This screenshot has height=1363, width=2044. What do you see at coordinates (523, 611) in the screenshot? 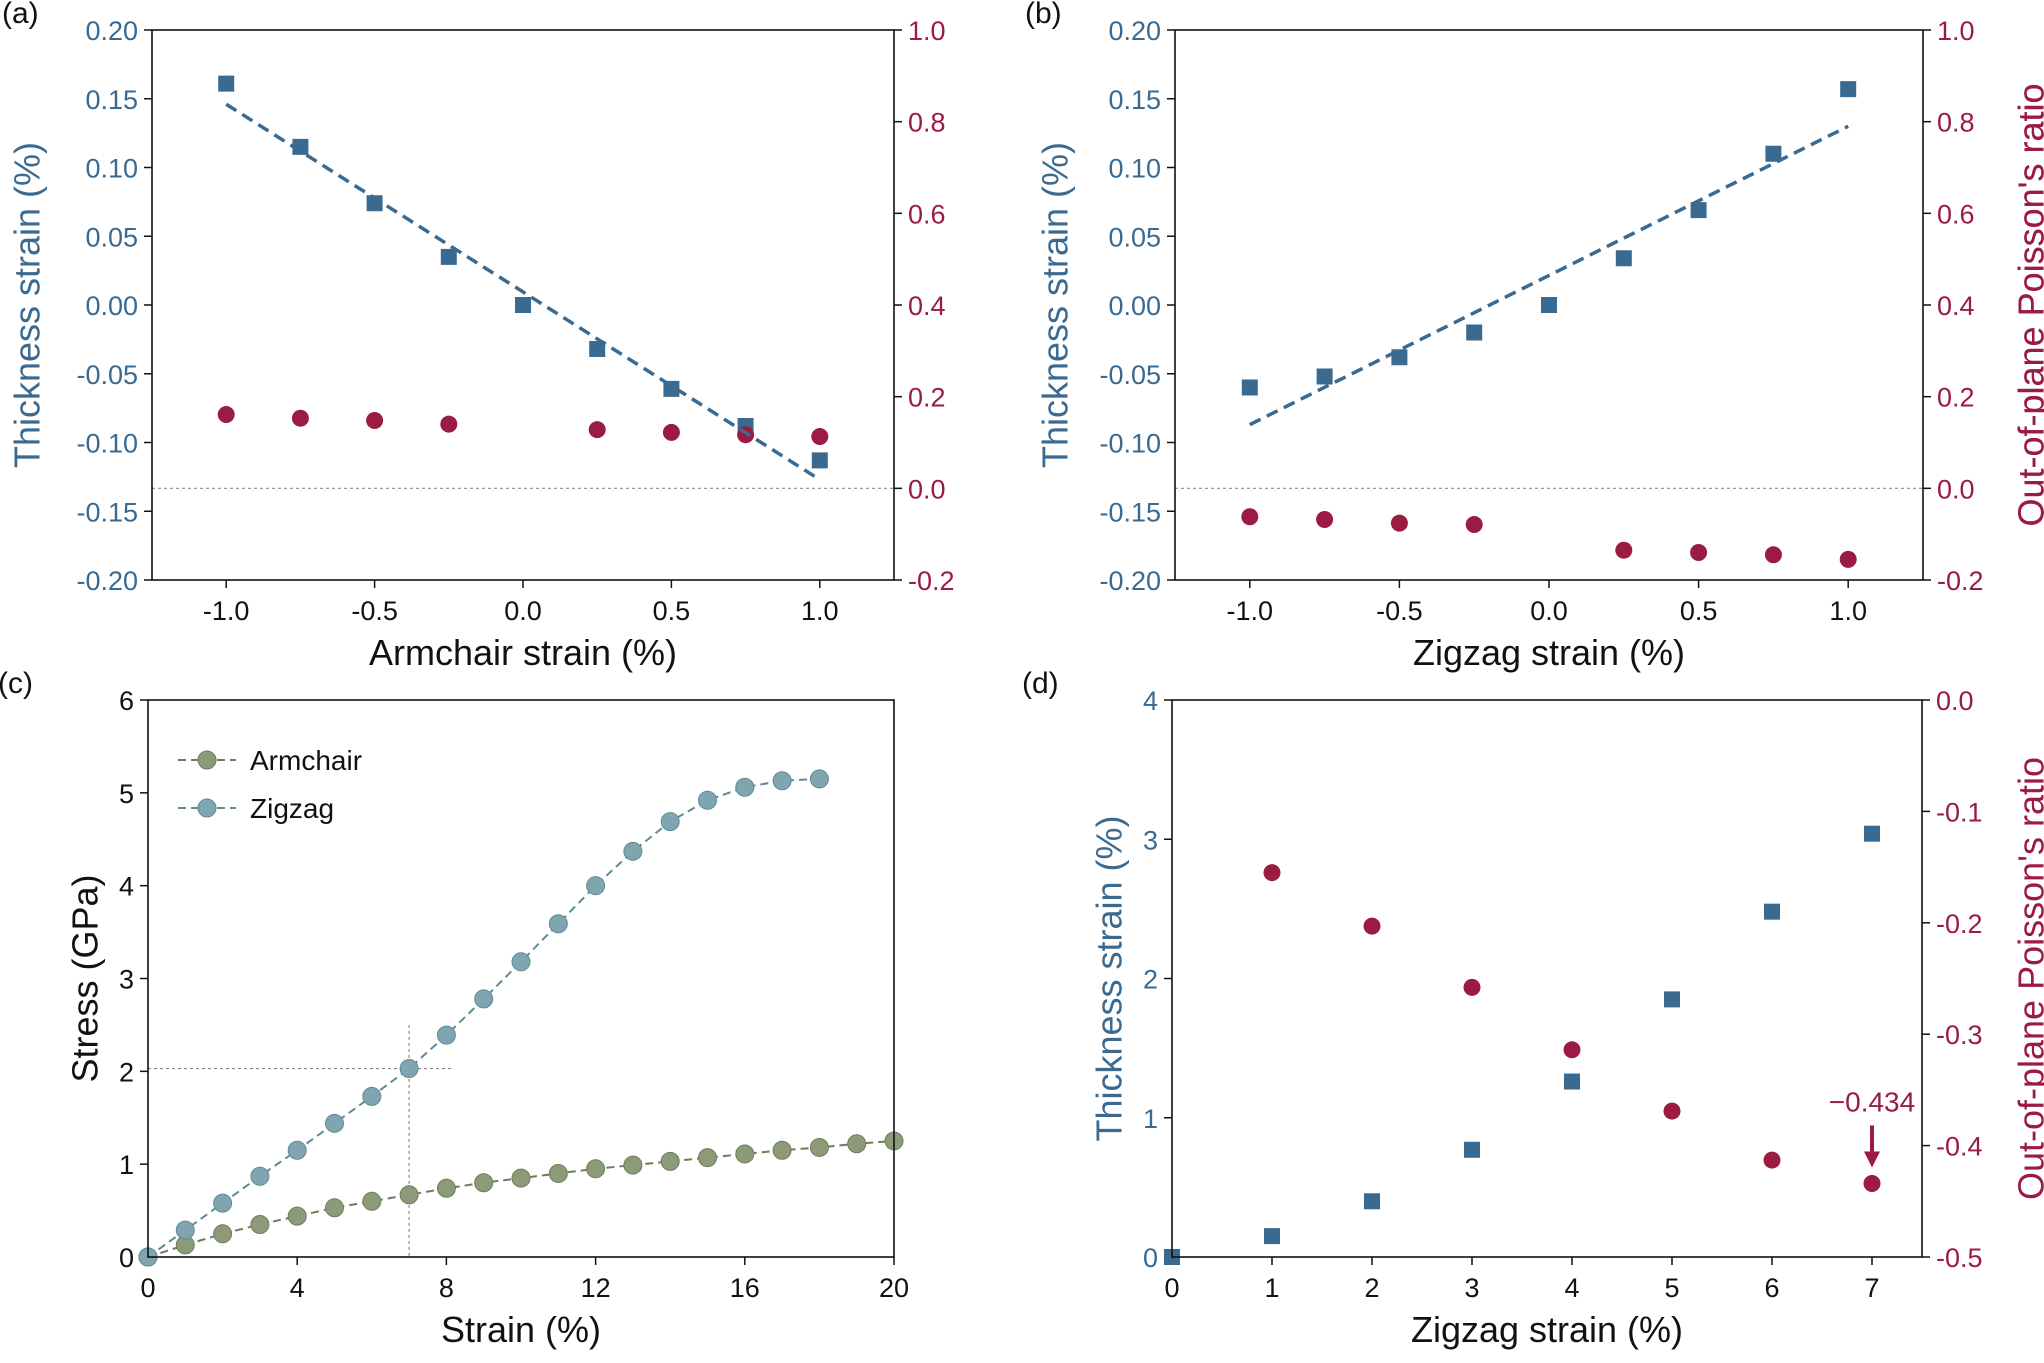
I see `x-tick-label: 0.0` at bounding box center [523, 611].